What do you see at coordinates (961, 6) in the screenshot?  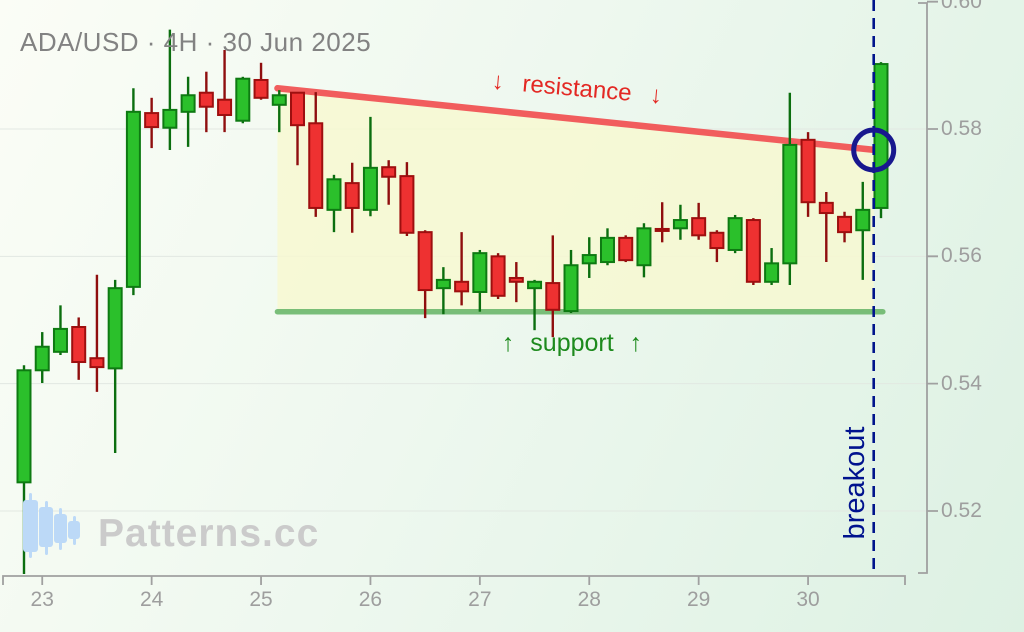 I see `y-axis-label: 0.60` at bounding box center [961, 6].